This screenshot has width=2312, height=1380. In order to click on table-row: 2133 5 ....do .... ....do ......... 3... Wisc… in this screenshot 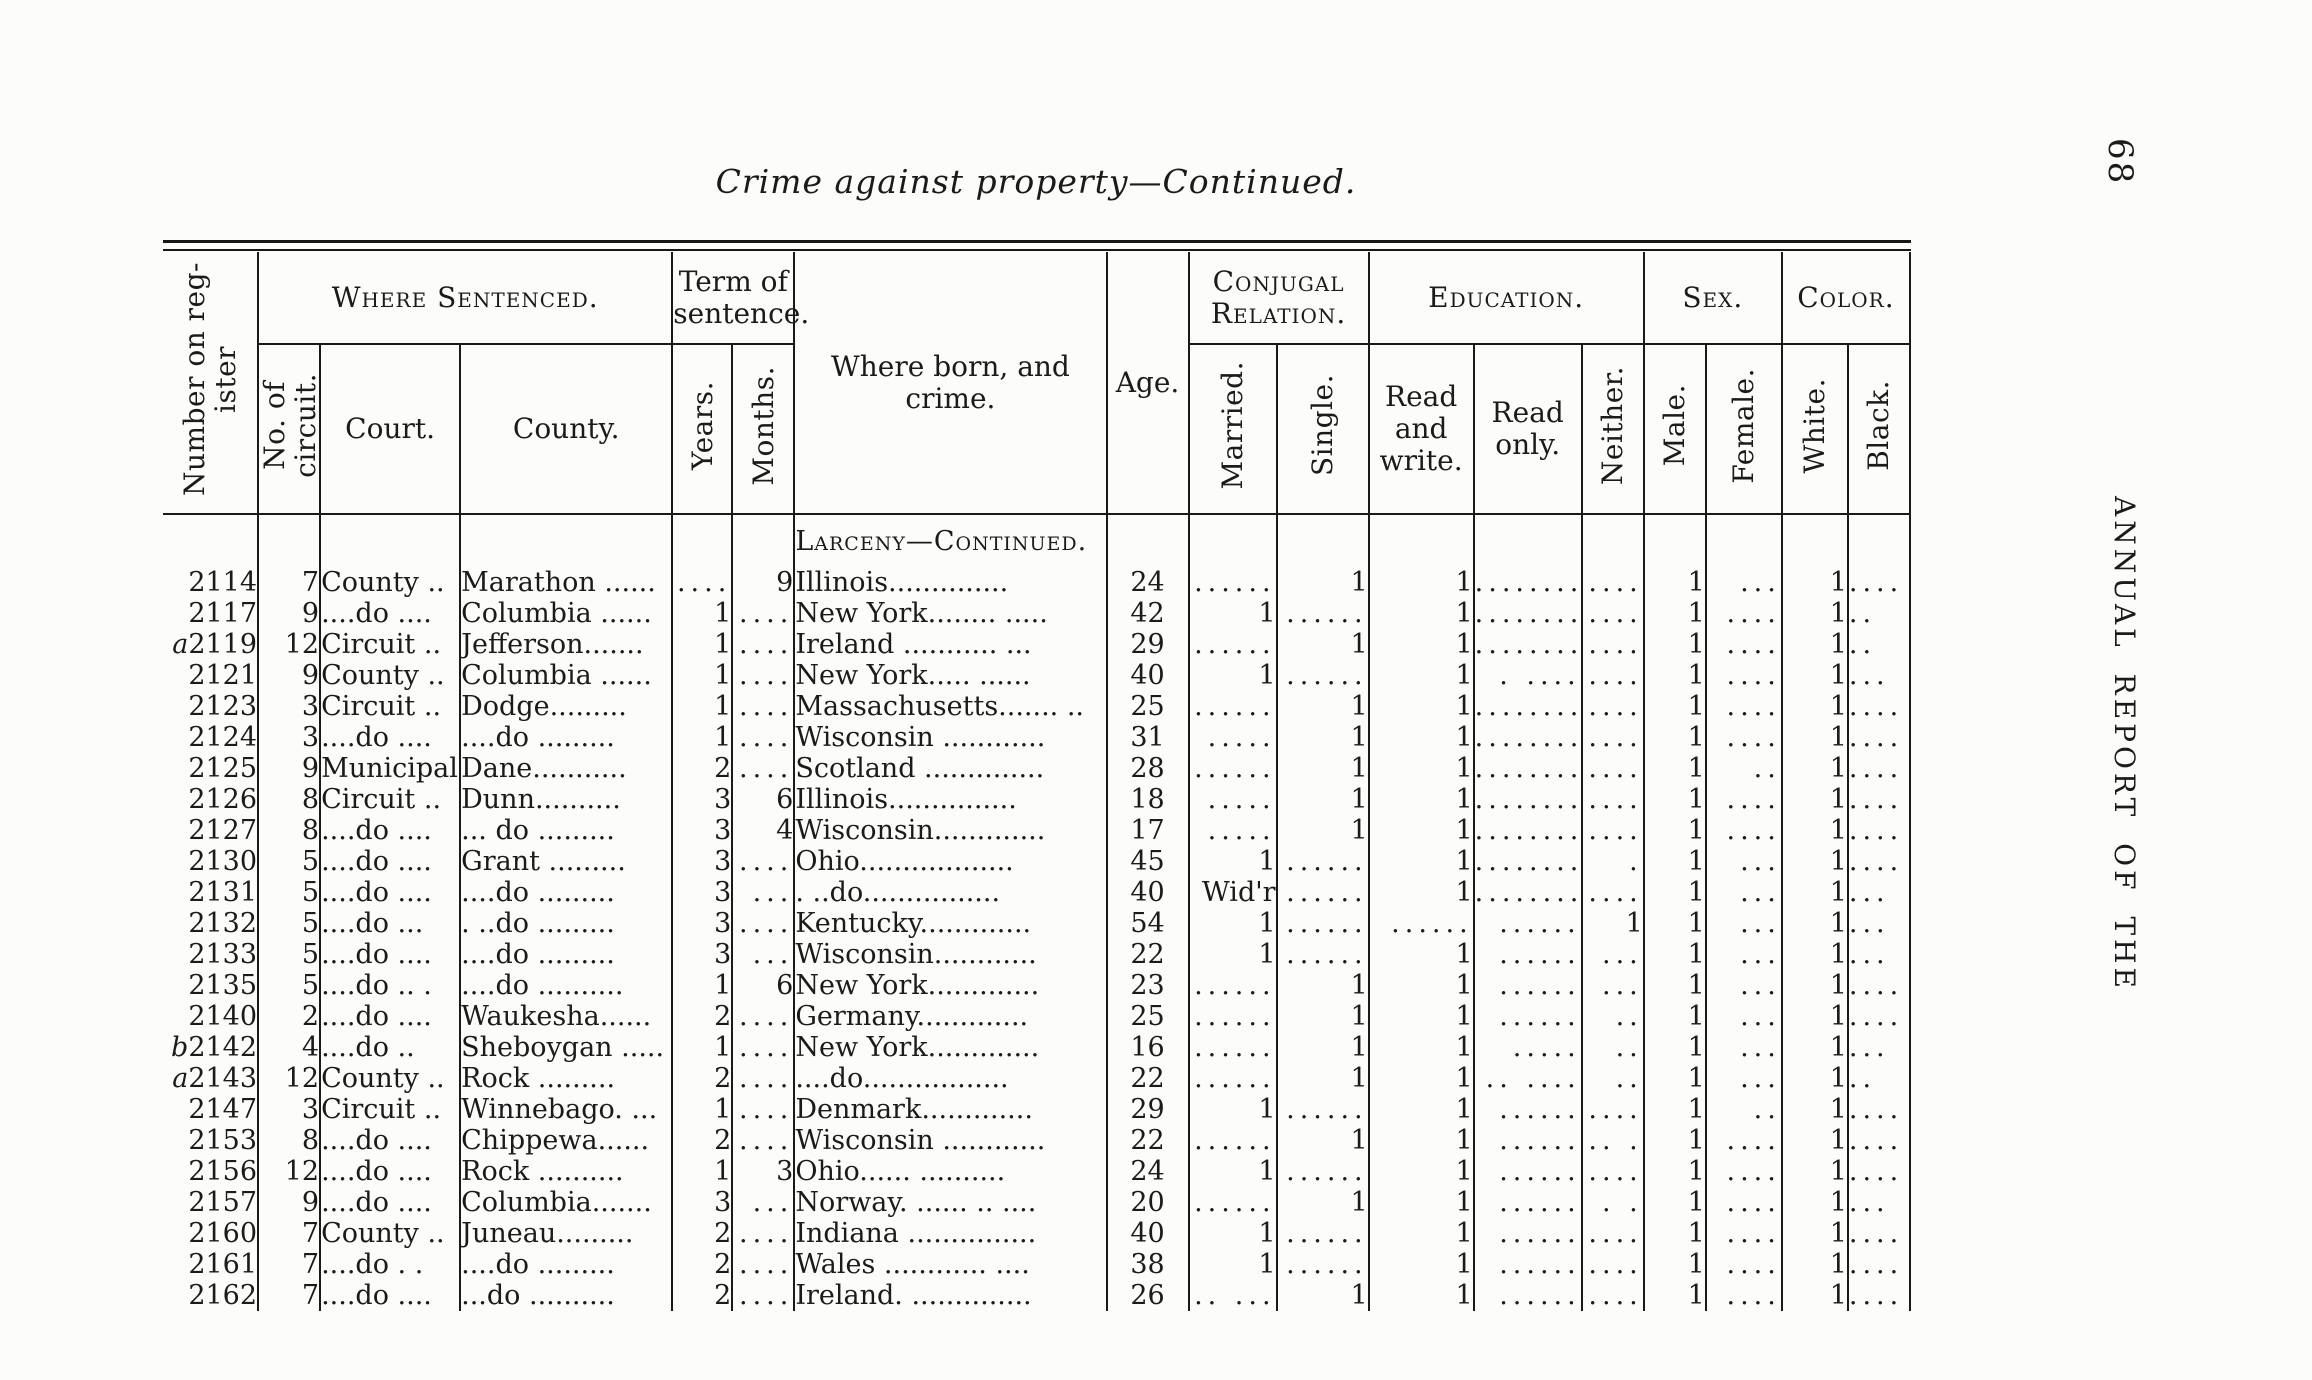, I will do `click(1036, 954)`.